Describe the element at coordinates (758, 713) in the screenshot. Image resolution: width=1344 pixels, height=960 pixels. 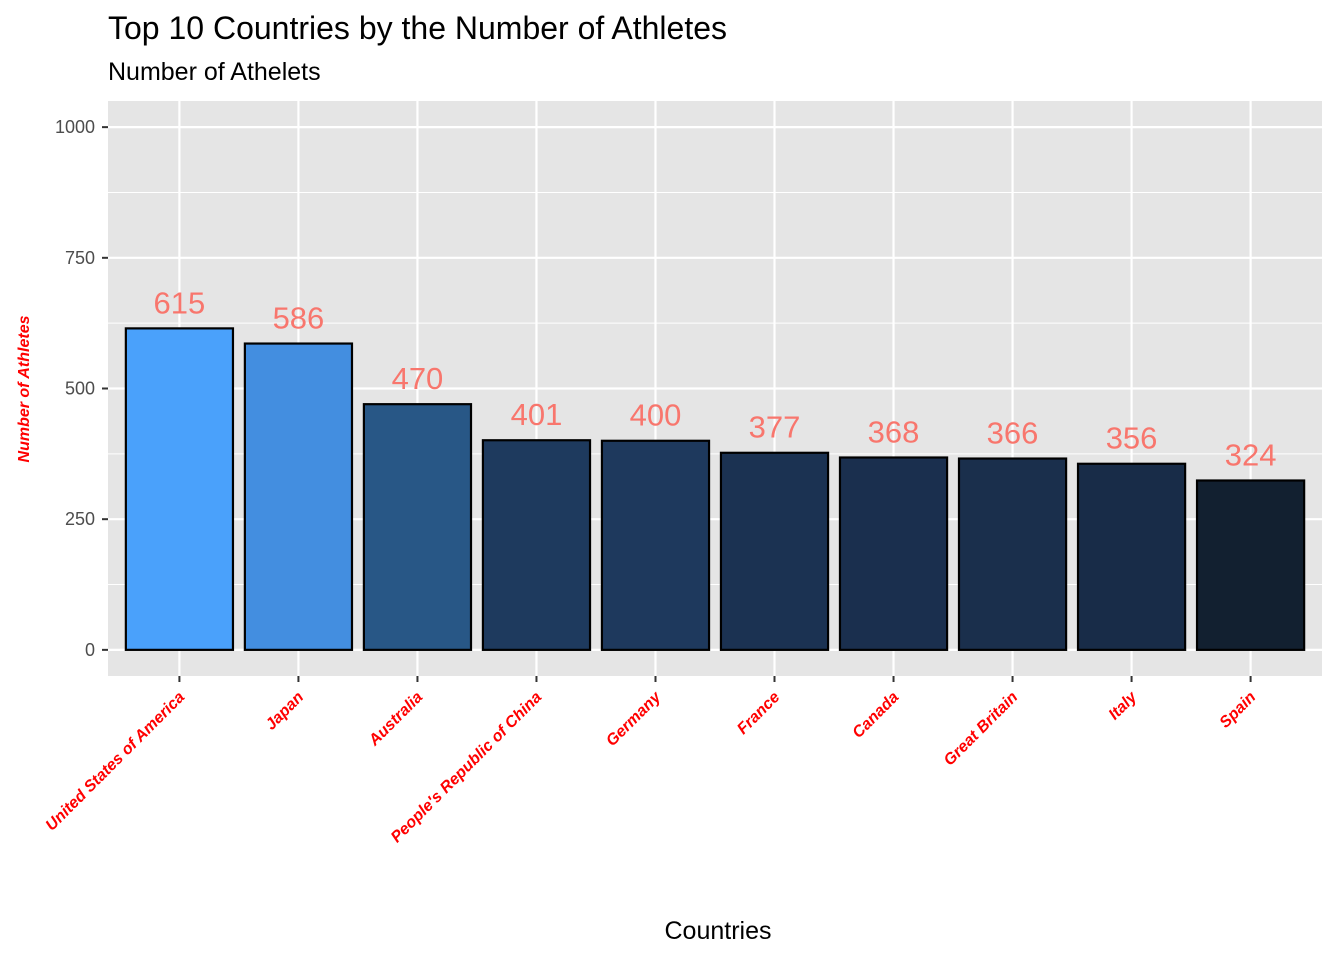
I see `x-tick-label: France` at that location.